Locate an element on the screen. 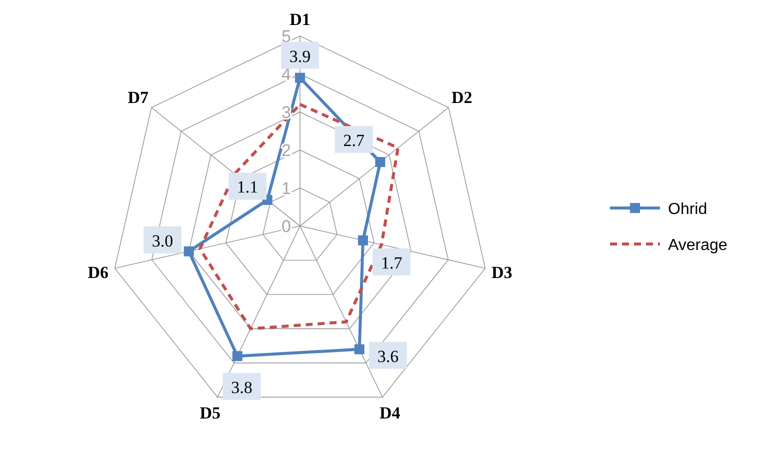  spoke-label: D7 is located at coordinates (138, 97).